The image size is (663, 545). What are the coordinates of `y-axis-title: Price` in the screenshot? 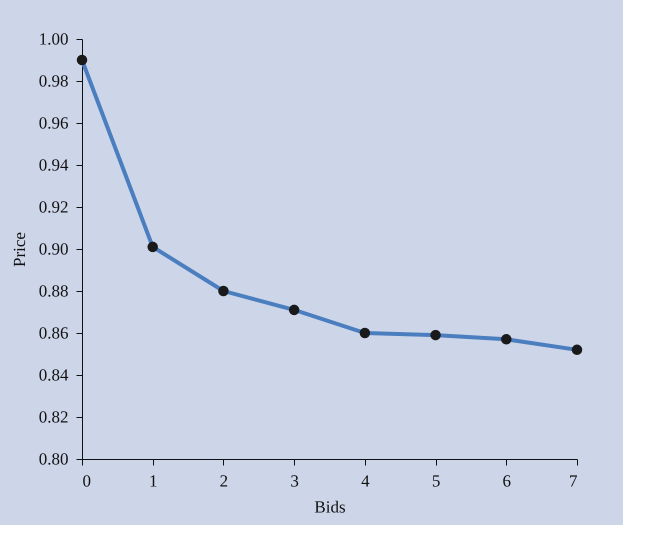 It's located at (19, 249).